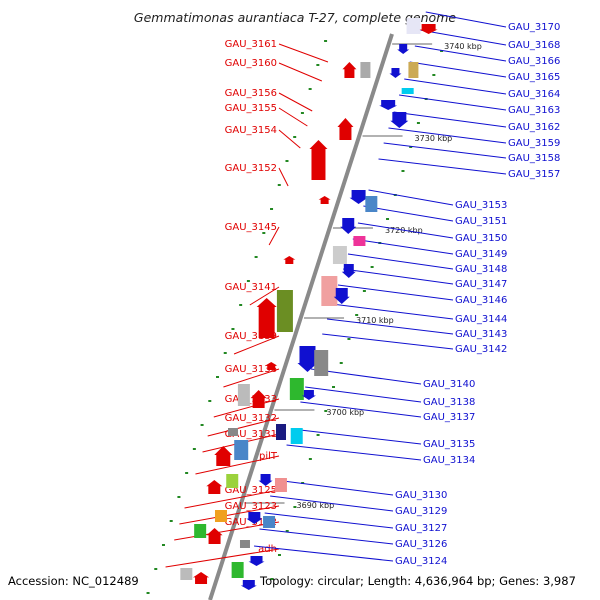  I want to click on gene-label-left: GAU_3156, so click(251, 93).